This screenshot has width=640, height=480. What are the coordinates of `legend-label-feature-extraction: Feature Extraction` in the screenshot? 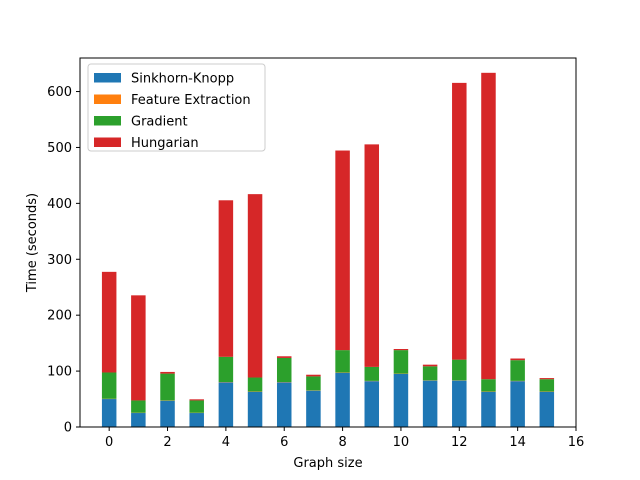 It's located at (191, 100).